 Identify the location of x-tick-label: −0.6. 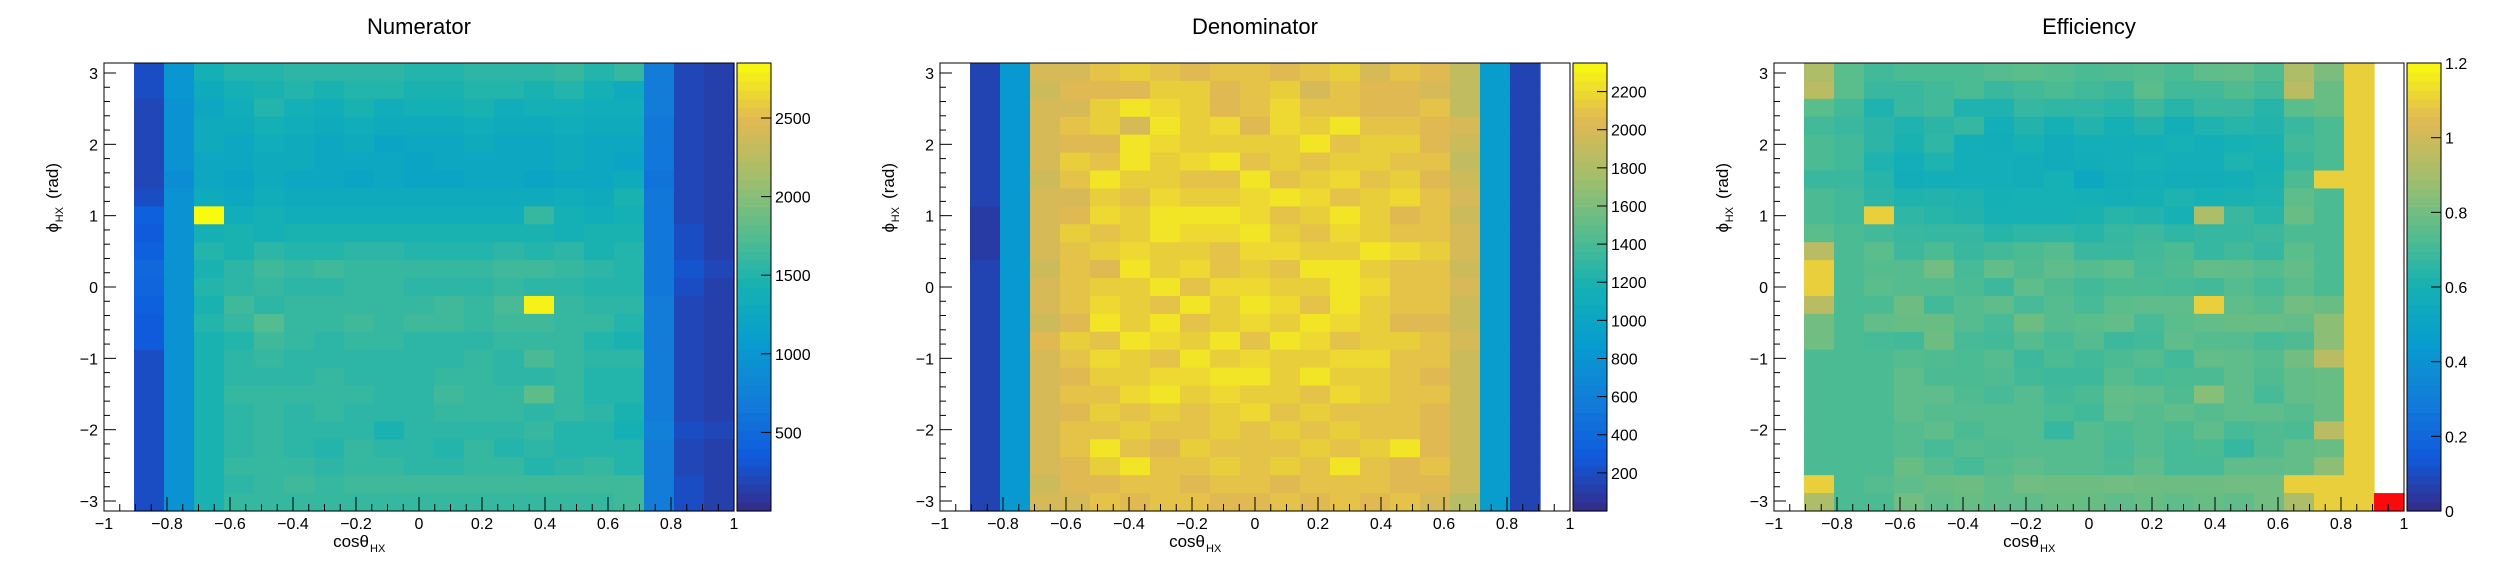
(1900, 524).